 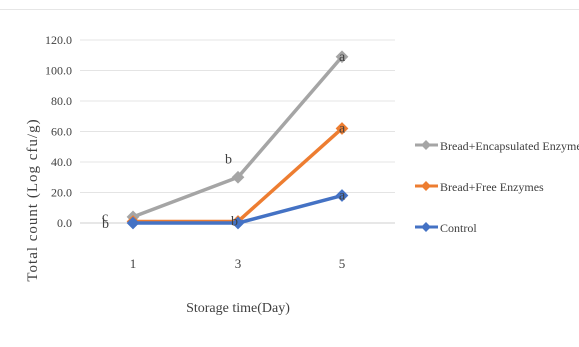 I want to click on y-tick-label: 60.0, so click(x=61, y=132).